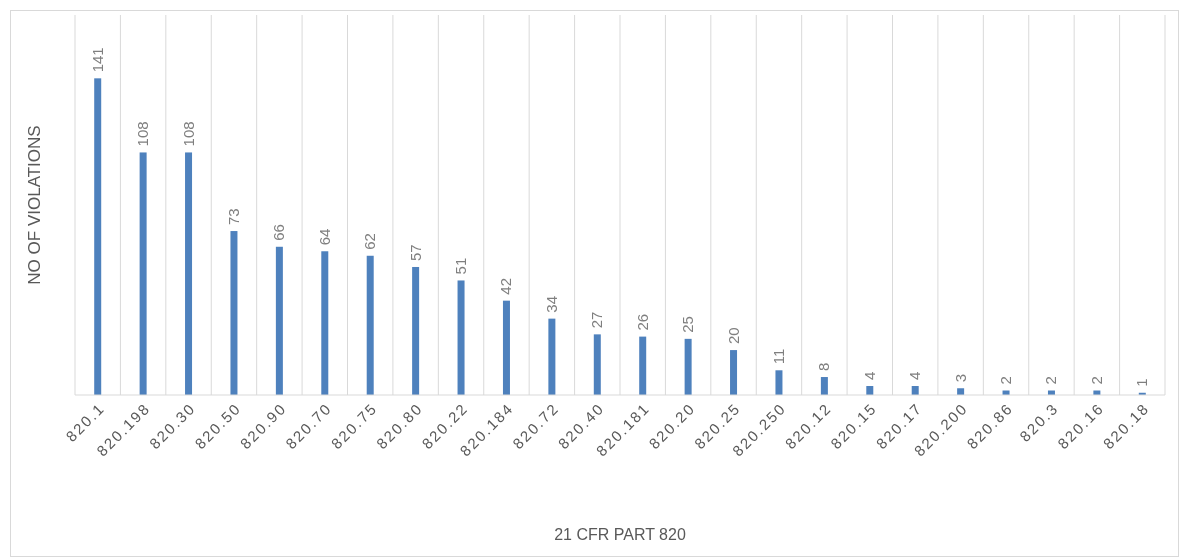  Describe the element at coordinates (824, 367) in the screenshot. I see `data-label: 8` at that location.